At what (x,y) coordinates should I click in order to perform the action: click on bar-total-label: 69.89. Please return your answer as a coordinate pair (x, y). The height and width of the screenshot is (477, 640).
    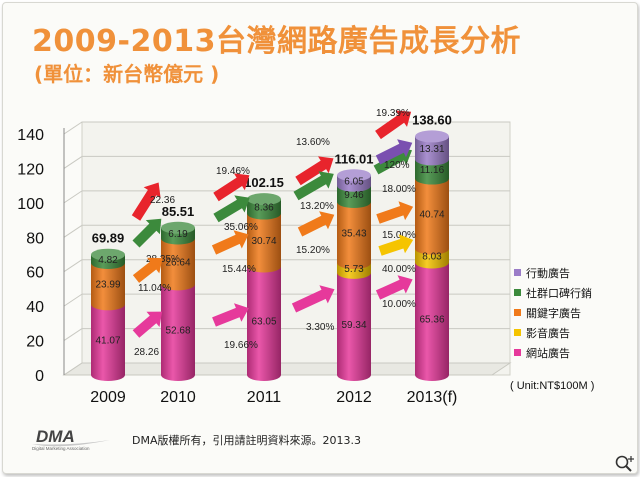
    Looking at the image, I should click on (108, 238).